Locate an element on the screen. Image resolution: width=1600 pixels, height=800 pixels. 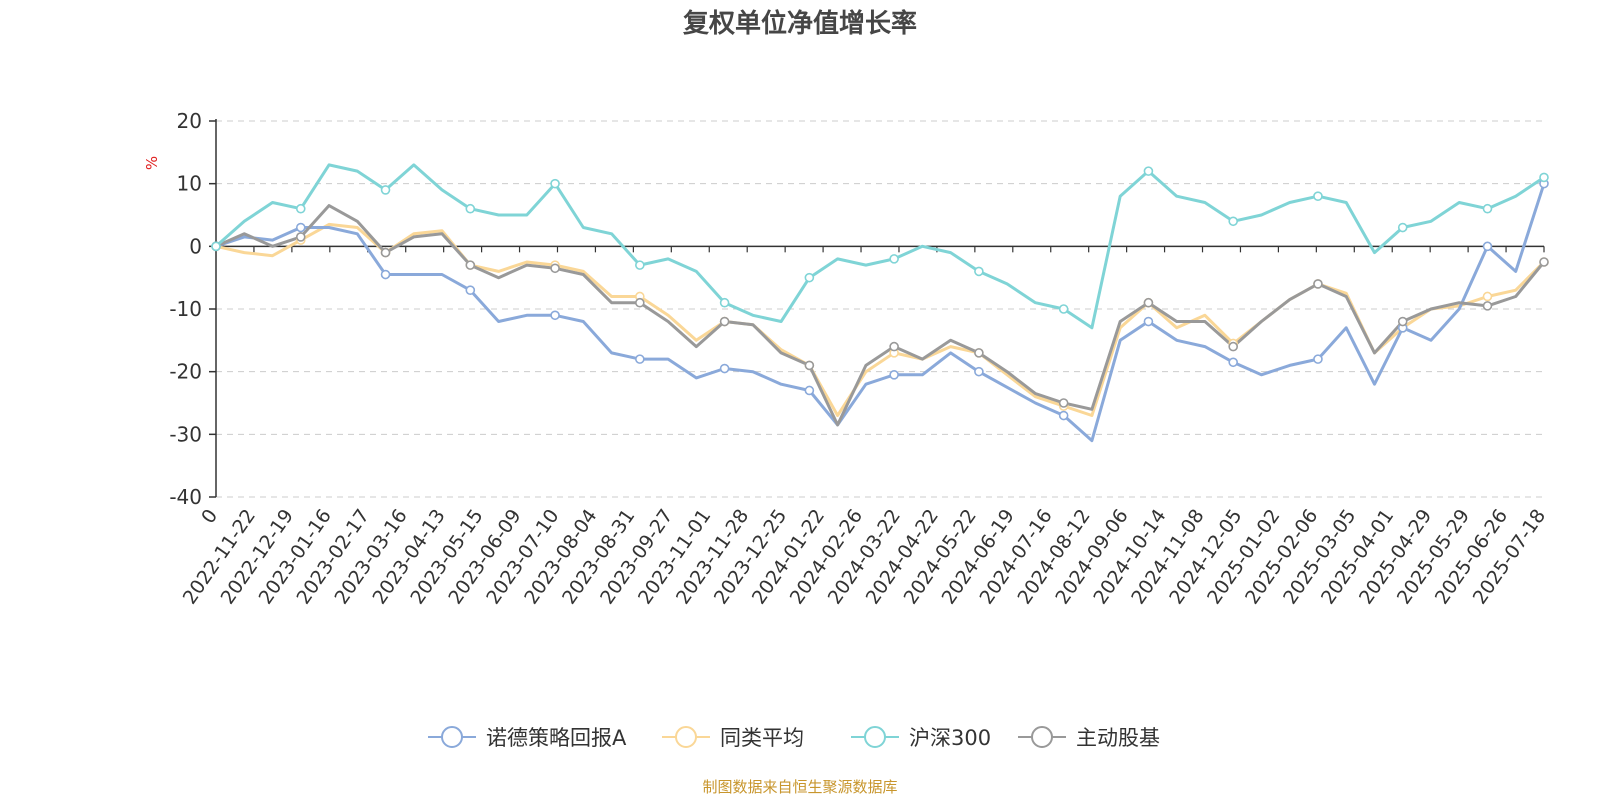
y-tick-label: -10 is located at coordinates (185, 309).